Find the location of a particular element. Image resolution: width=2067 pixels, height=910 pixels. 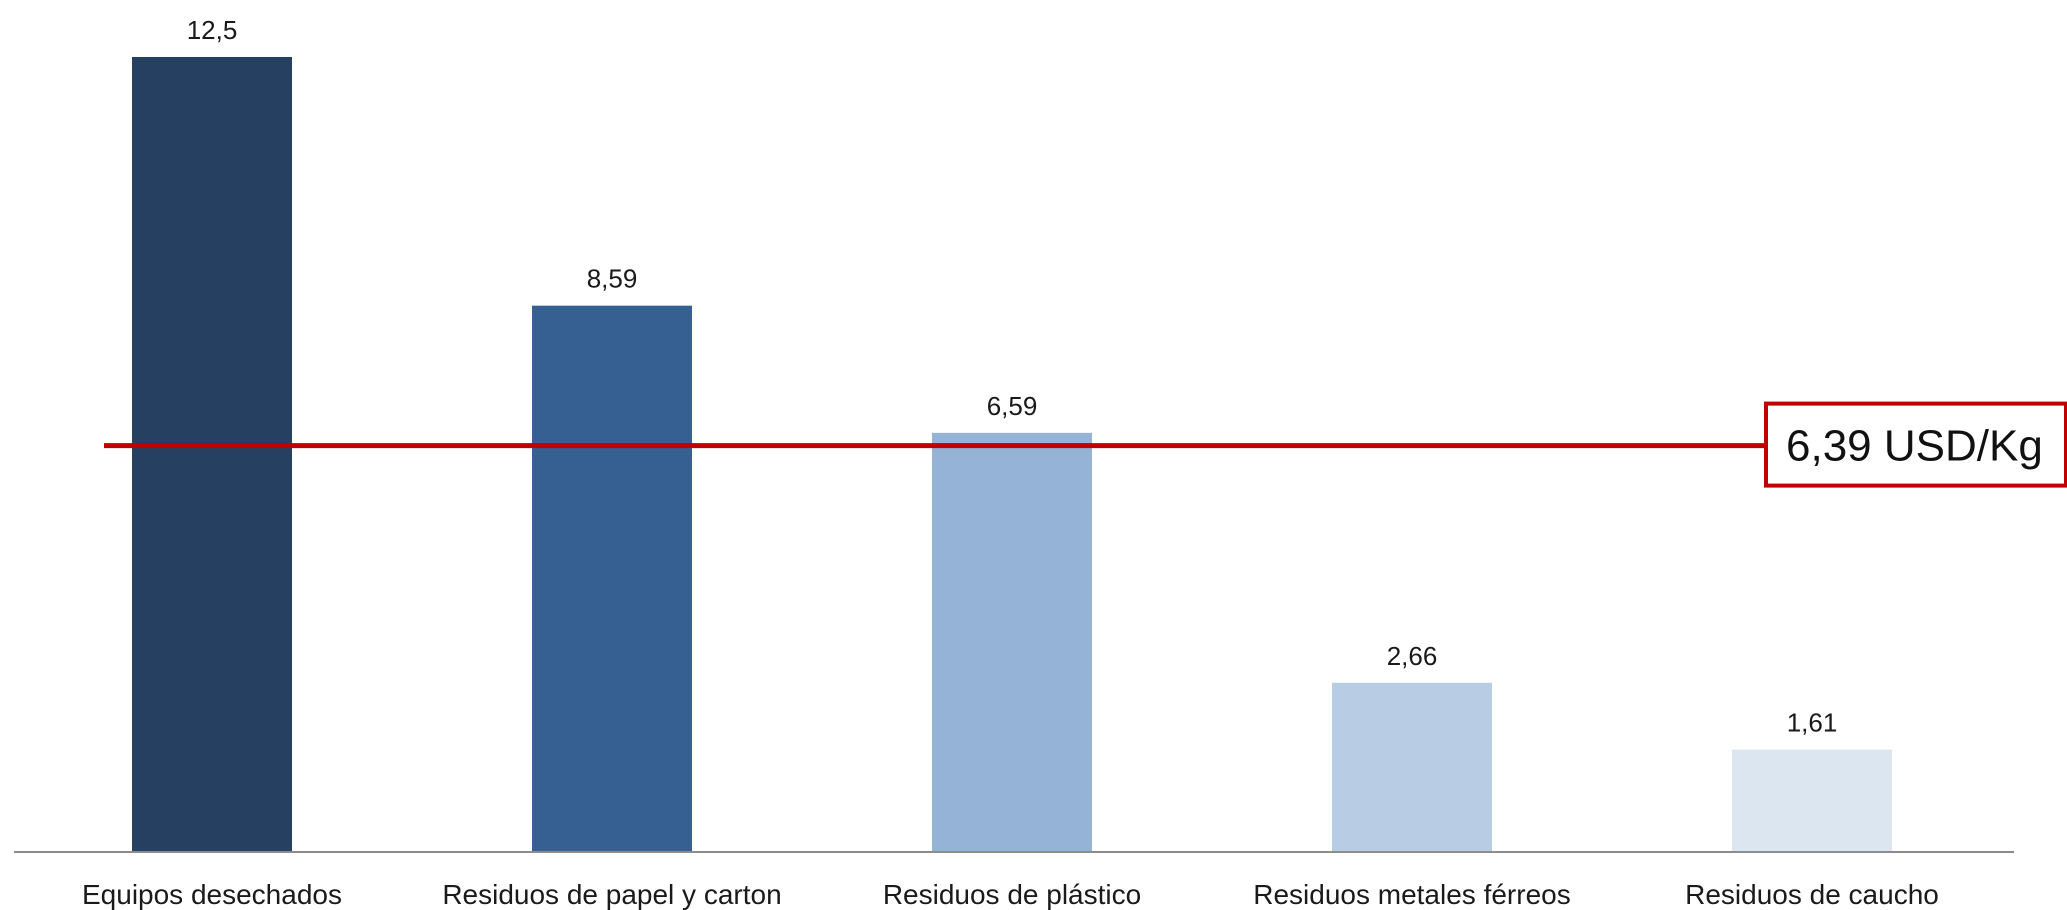

reference-label: 6,39 USD/Kg is located at coordinates (1914, 446).